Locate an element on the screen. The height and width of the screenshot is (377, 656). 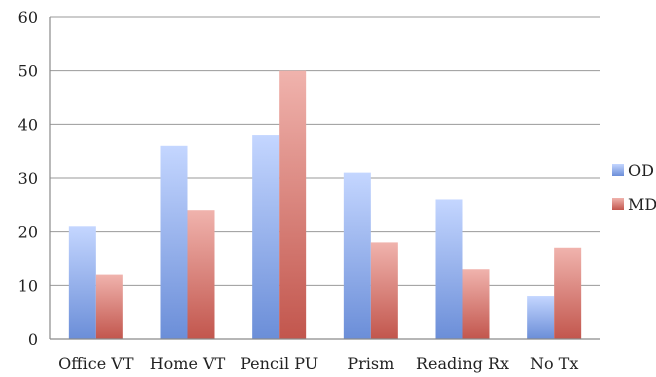
legend-label-md: MD is located at coordinates (642, 204).